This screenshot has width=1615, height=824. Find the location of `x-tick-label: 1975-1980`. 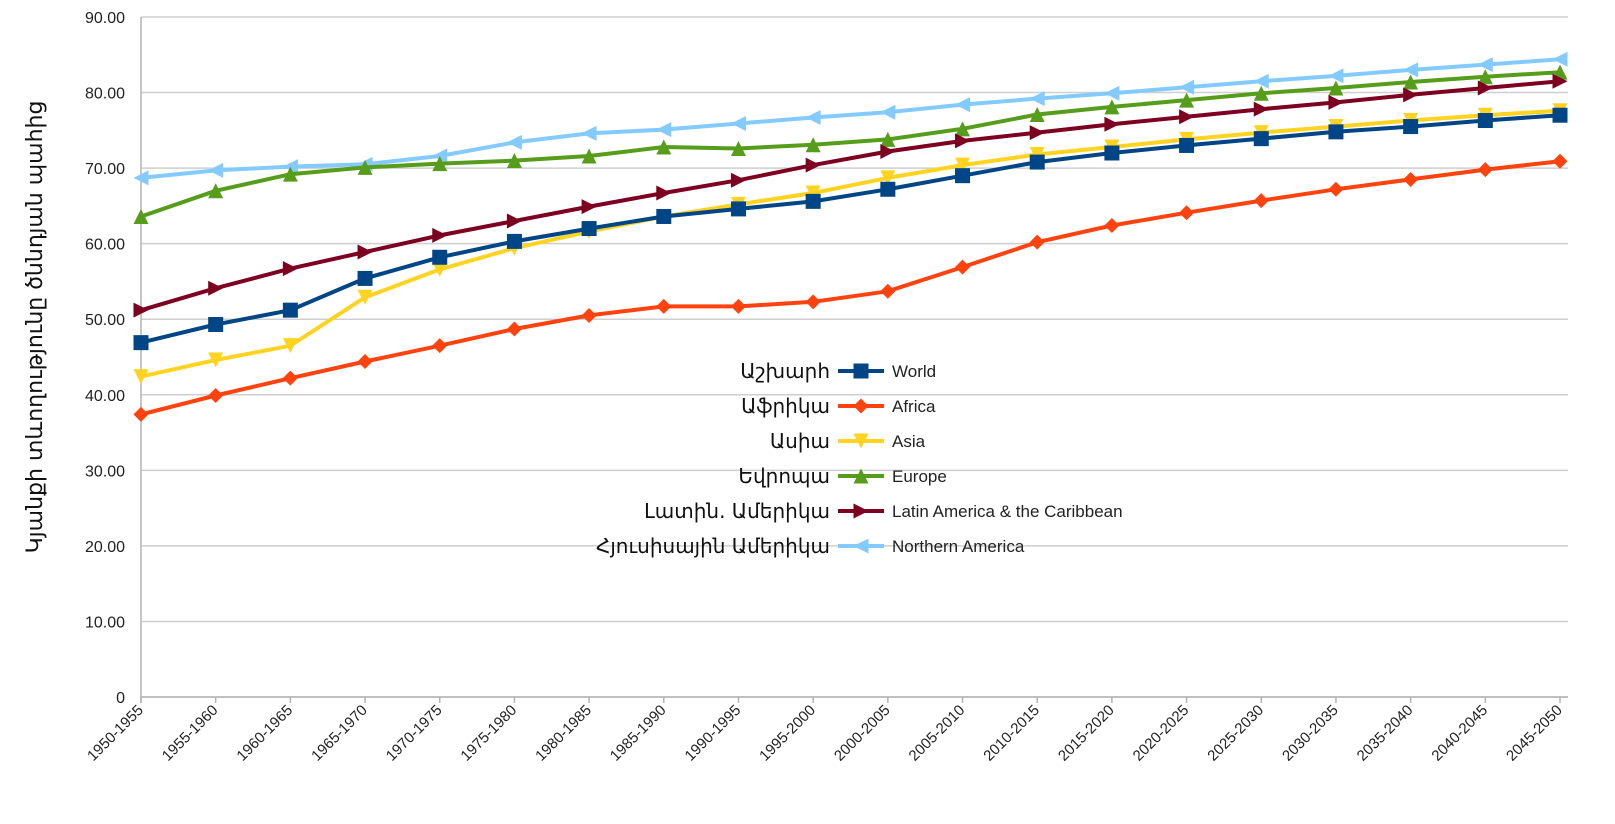

x-tick-label: 1975-1980 is located at coordinates (489, 733).